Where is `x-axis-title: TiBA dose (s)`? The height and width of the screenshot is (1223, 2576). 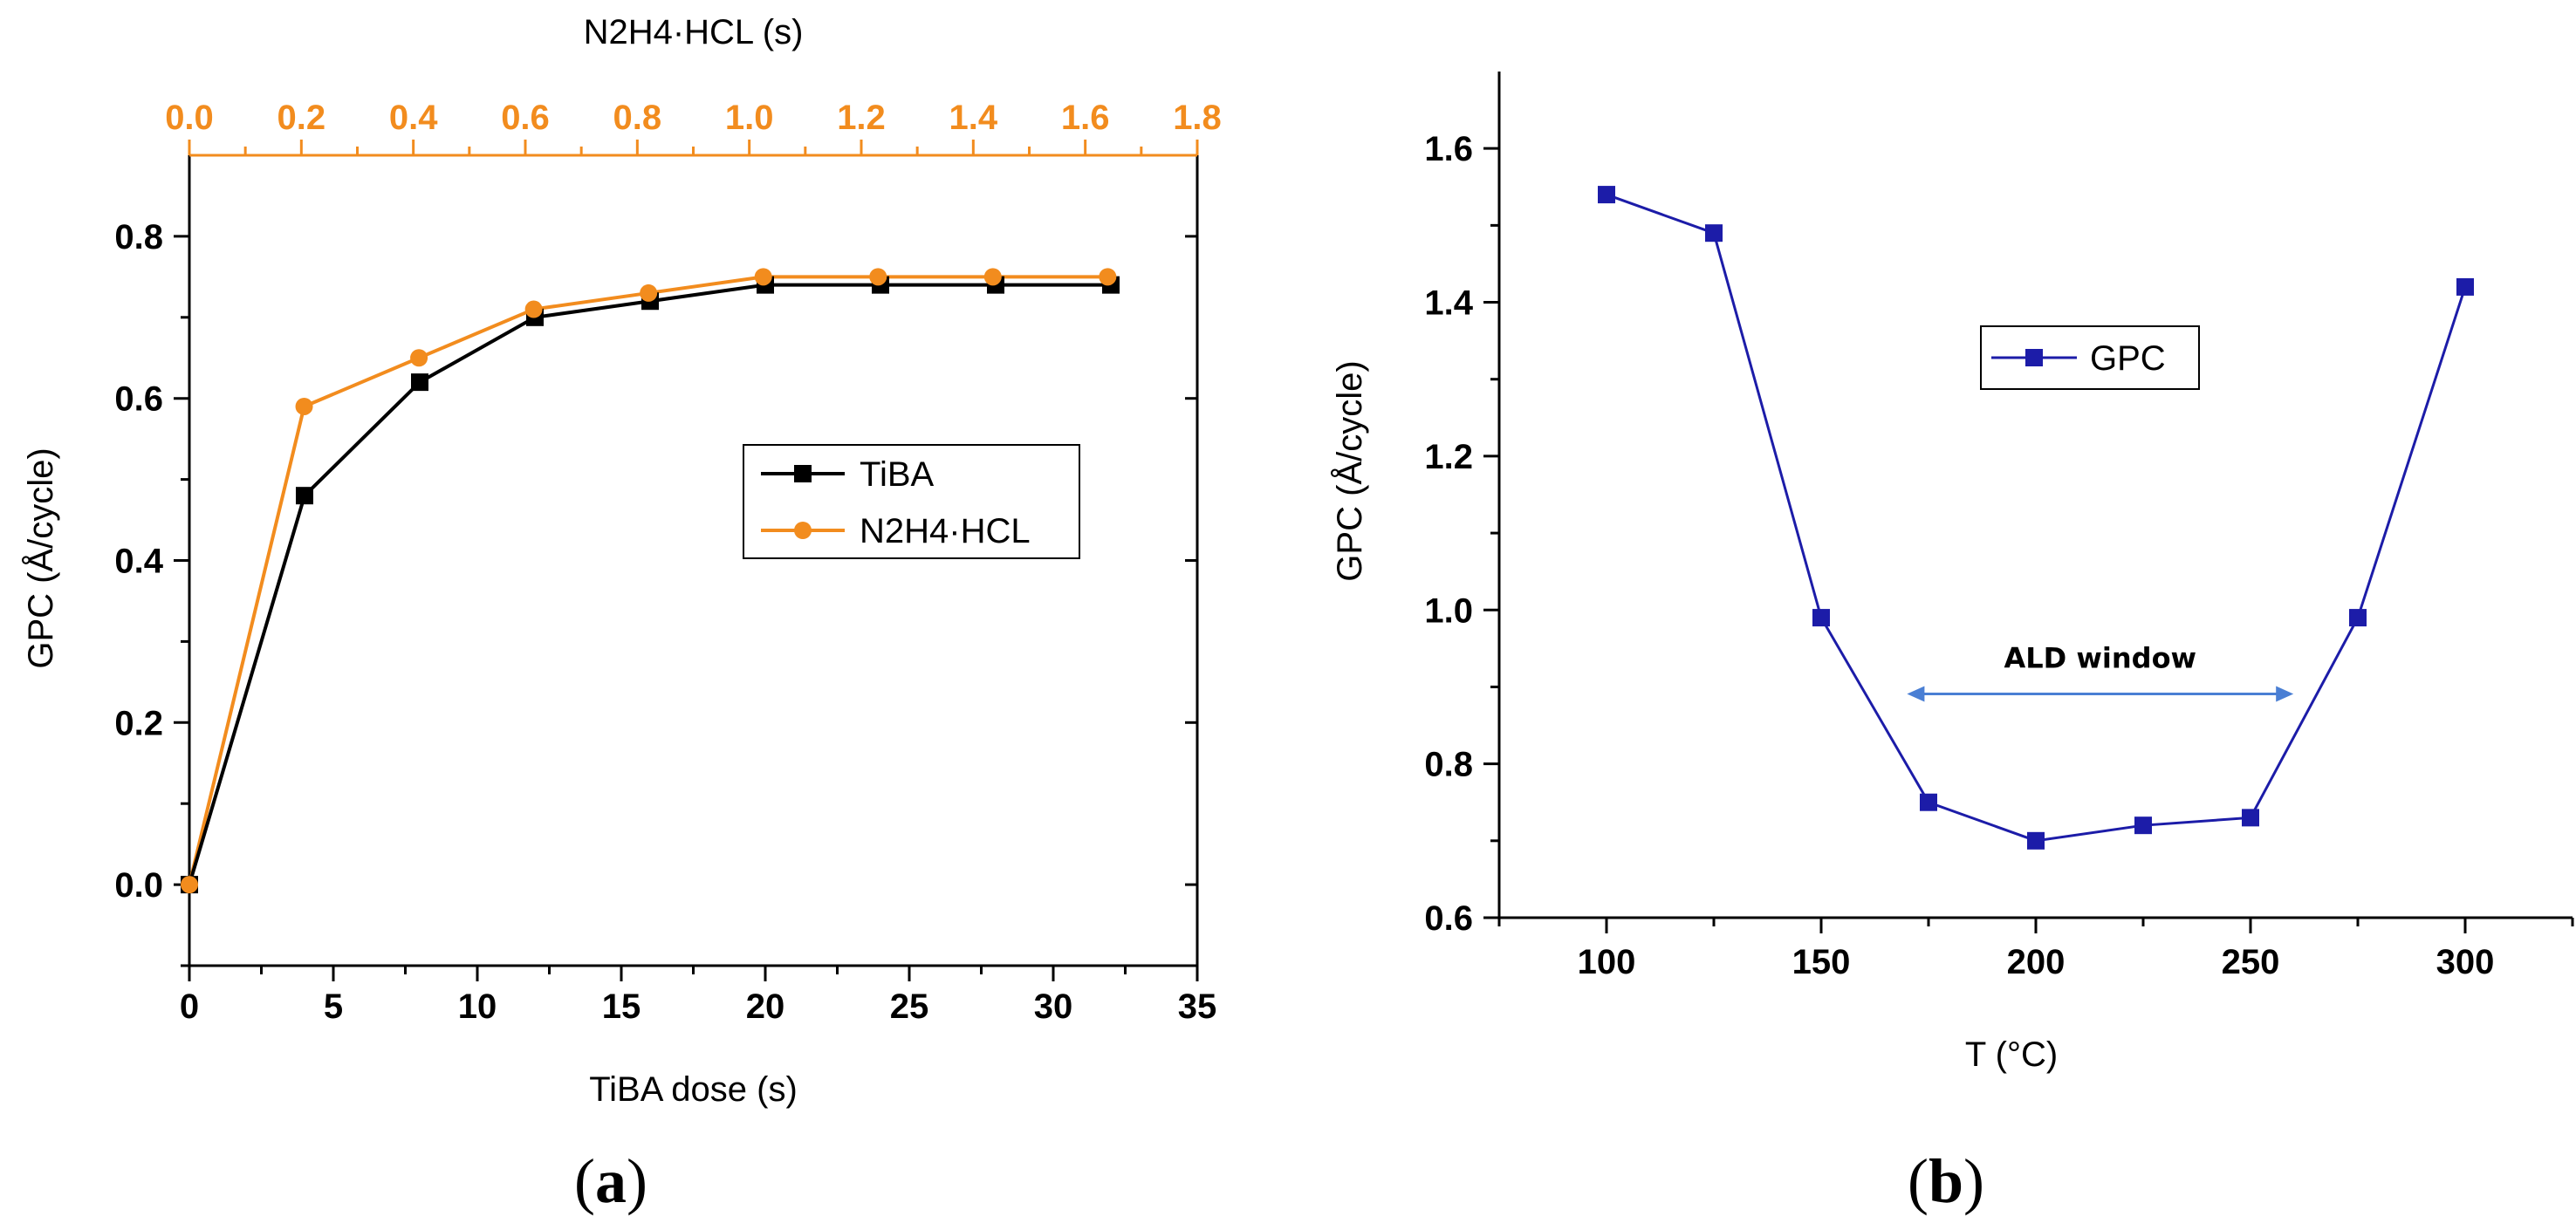 x-axis-title: TiBA dose (s) is located at coordinates (693, 1090).